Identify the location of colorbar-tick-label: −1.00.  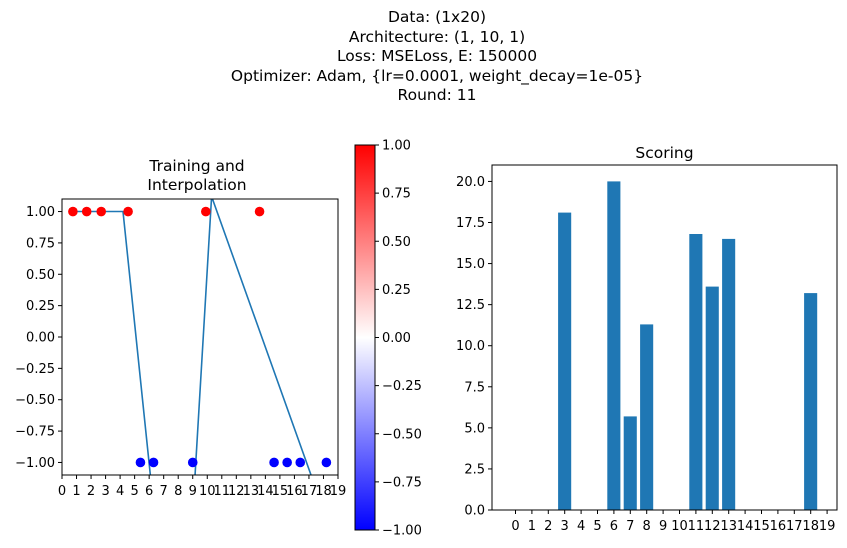
(402, 531).